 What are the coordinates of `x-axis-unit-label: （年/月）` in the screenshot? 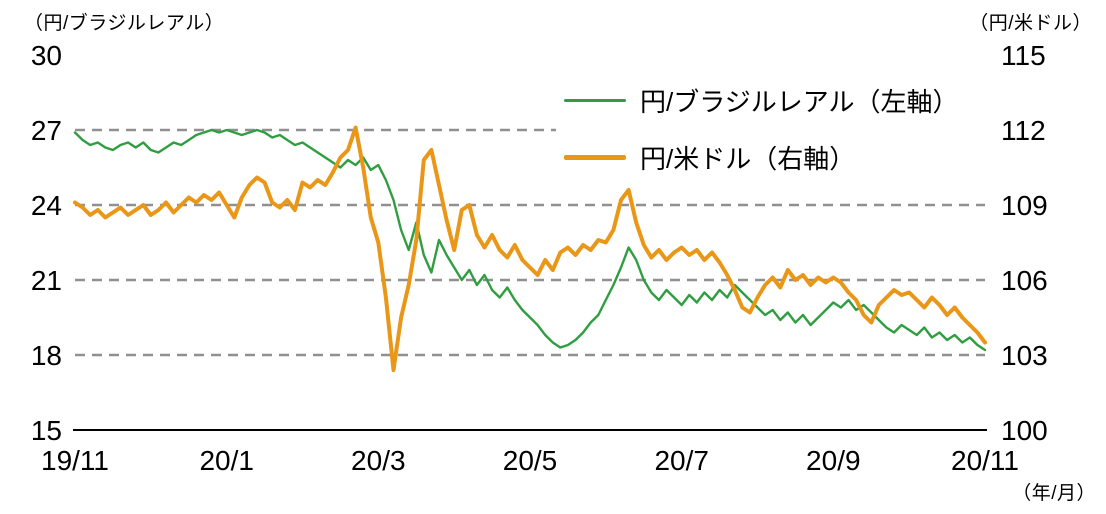 It's located at (1054, 493).